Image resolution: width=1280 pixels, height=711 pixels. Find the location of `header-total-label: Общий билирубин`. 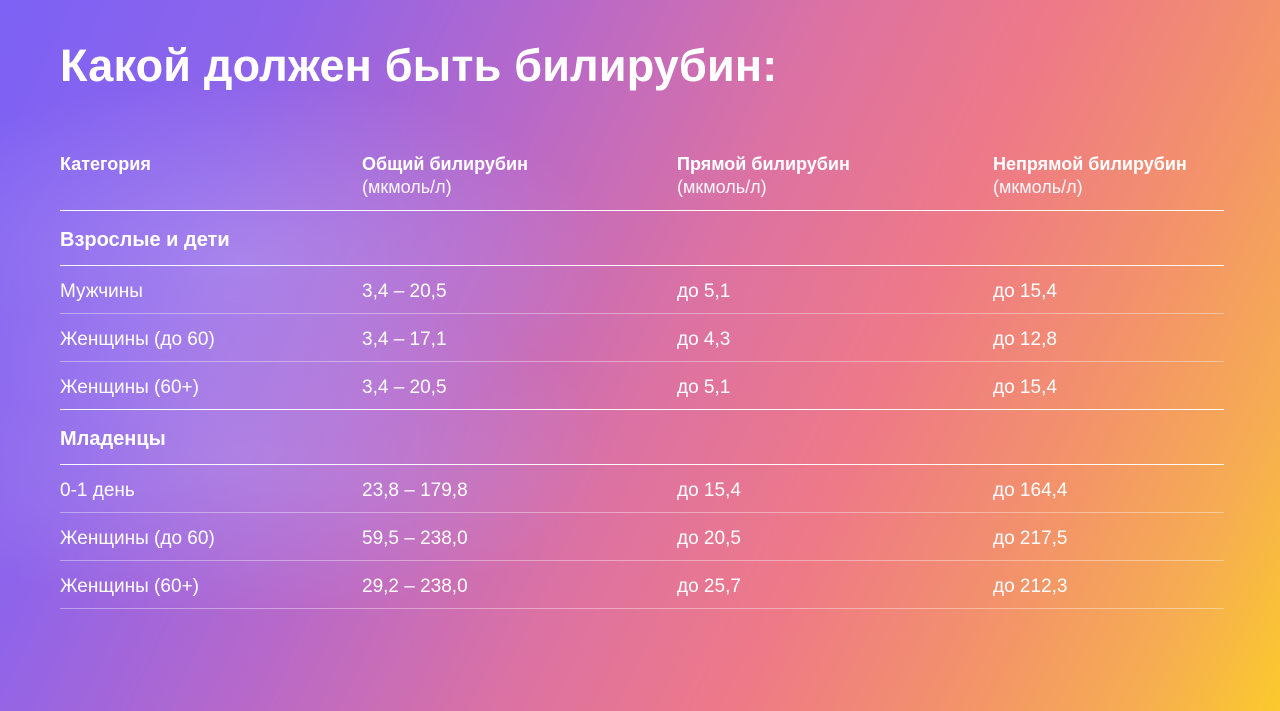

header-total-label: Общий билирубин is located at coordinates (445, 164).